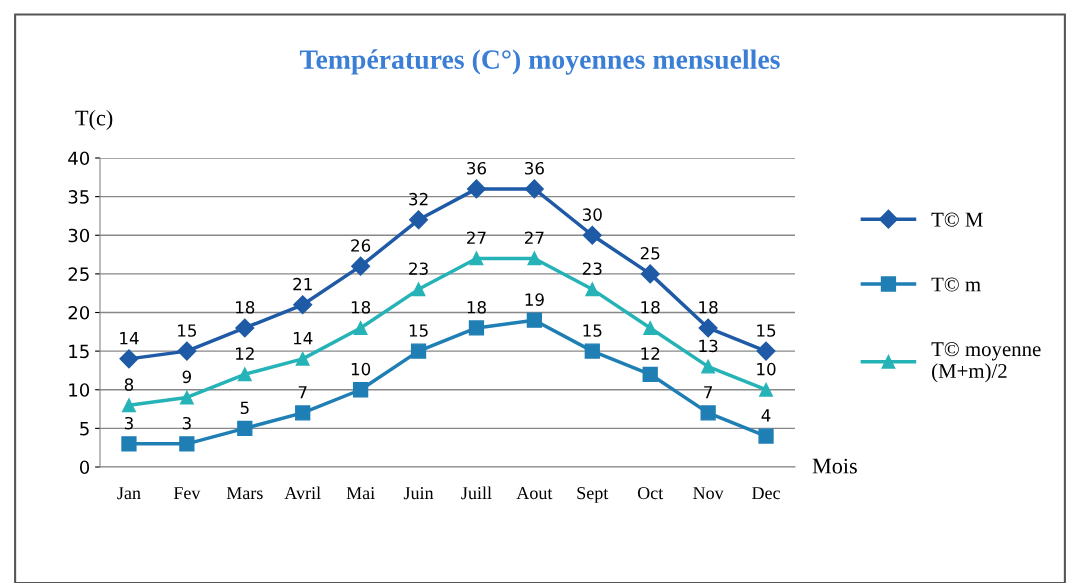 The image size is (1080, 583). Describe the element at coordinates (534, 299) in the screenshot. I see `data-label: 19` at that location.